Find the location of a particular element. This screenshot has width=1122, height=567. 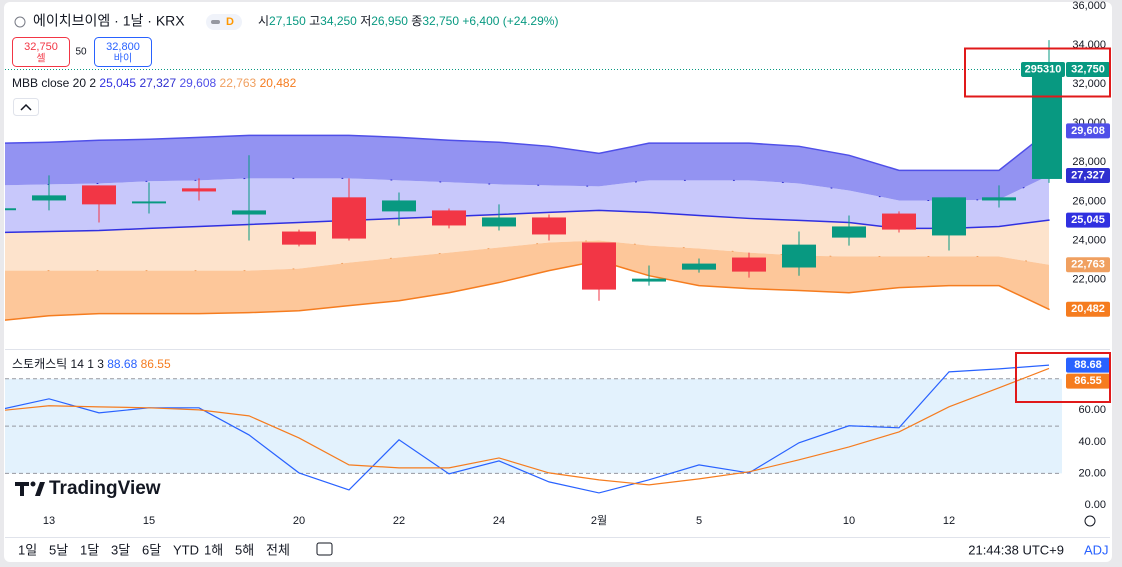

badge-bg is located at coordinates (224, 22).